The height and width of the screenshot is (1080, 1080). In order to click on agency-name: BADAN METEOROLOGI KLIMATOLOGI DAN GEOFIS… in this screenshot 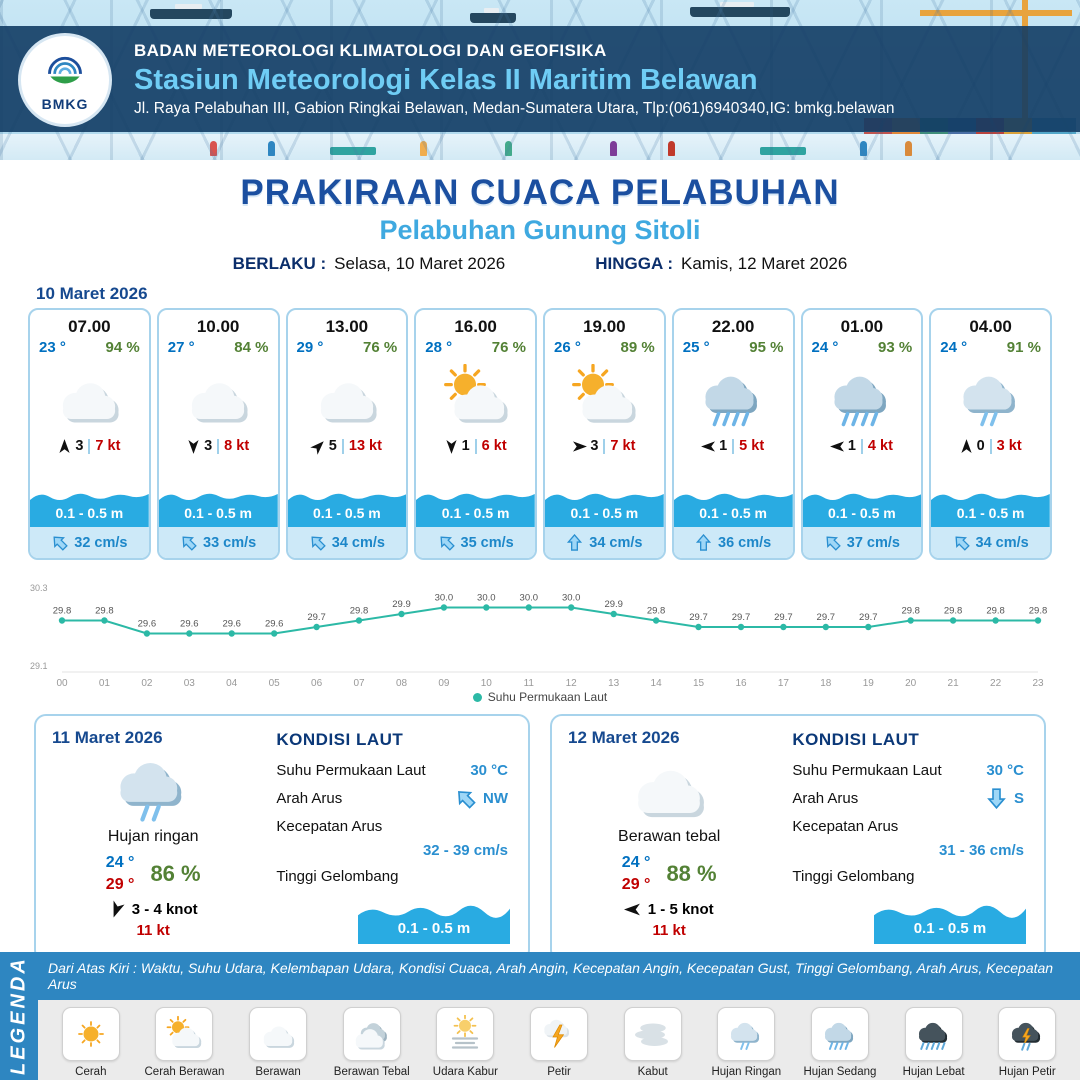, I will do `click(370, 50)`.